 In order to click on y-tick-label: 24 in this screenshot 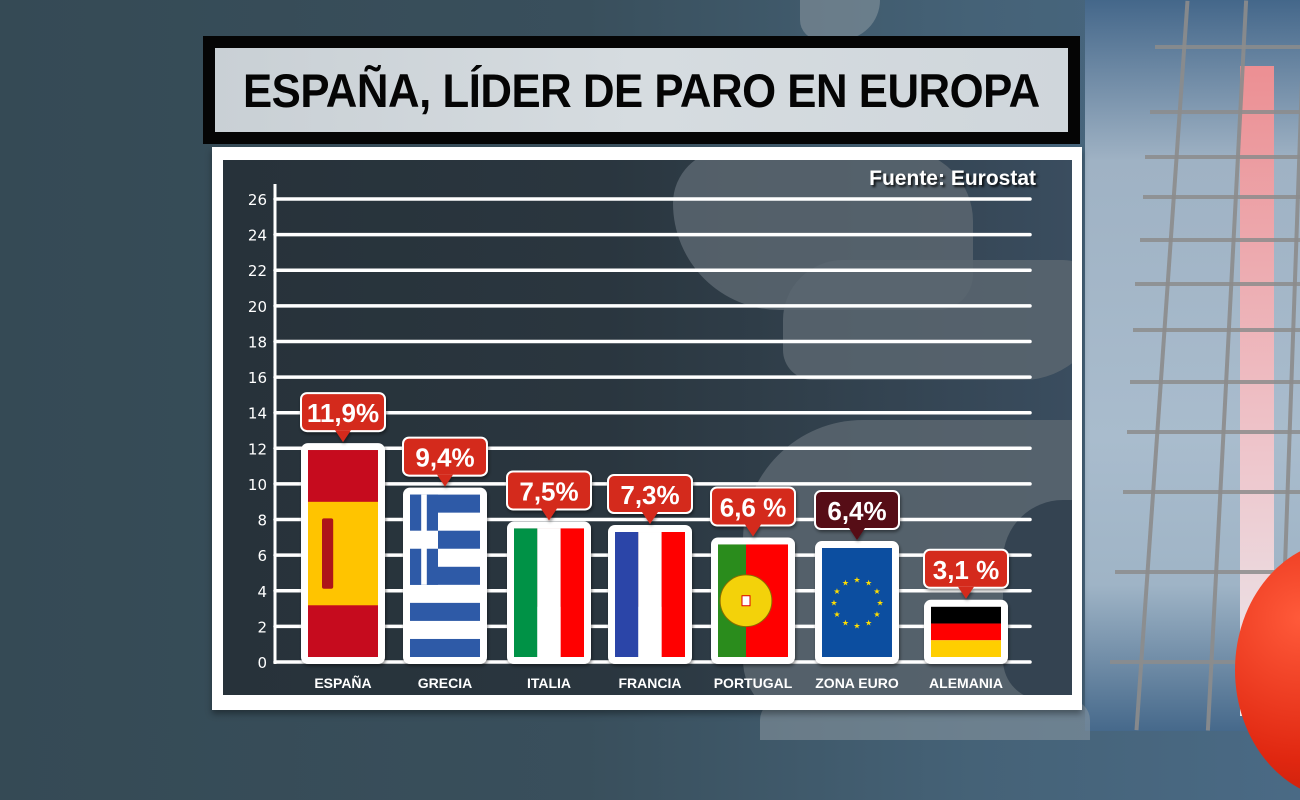, I will do `click(257, 236)`.